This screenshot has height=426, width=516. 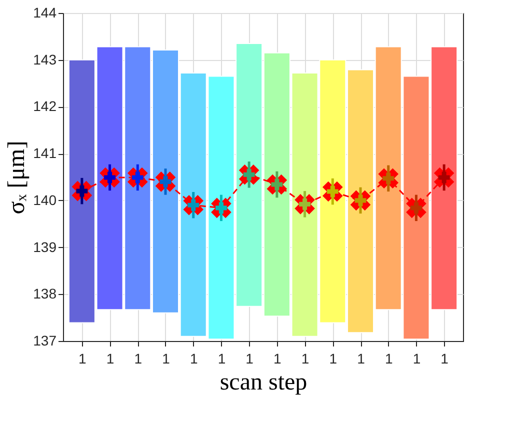 What do you see at coordinates (45, 200) in the screenshot?
I see `y-tick-label: 140` at bounding box center [45, 200].